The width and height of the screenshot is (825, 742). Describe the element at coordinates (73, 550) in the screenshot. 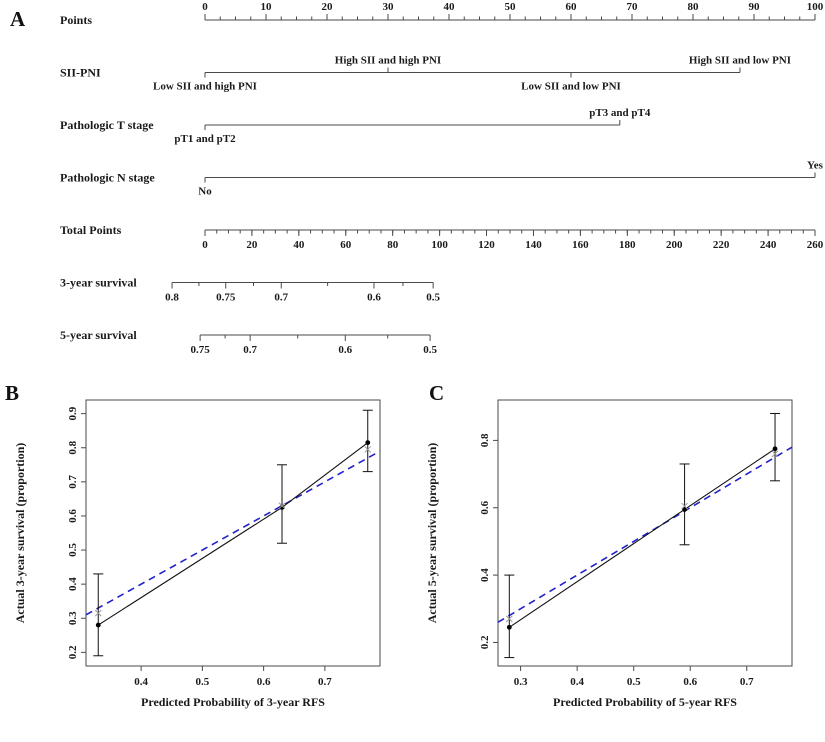

I see `y-tick-label: 0.5` at that location.